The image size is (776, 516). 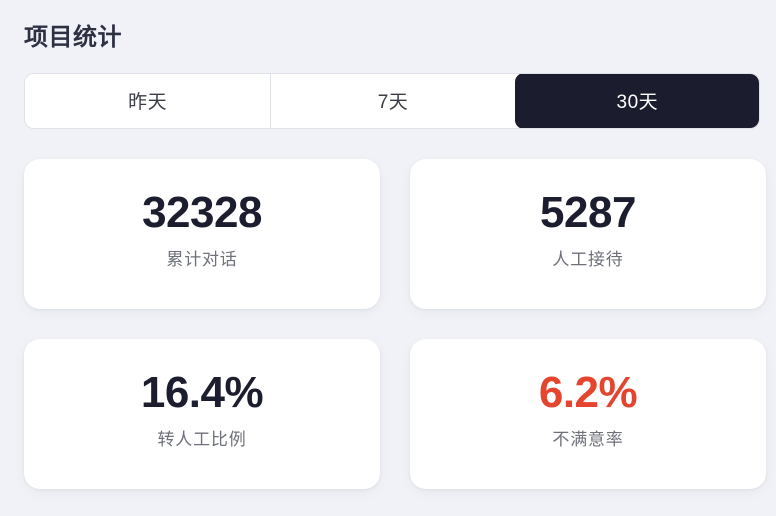 I want to click on stat-card-total-conversations: 32328 累计对话, so click(x=202, y=233).